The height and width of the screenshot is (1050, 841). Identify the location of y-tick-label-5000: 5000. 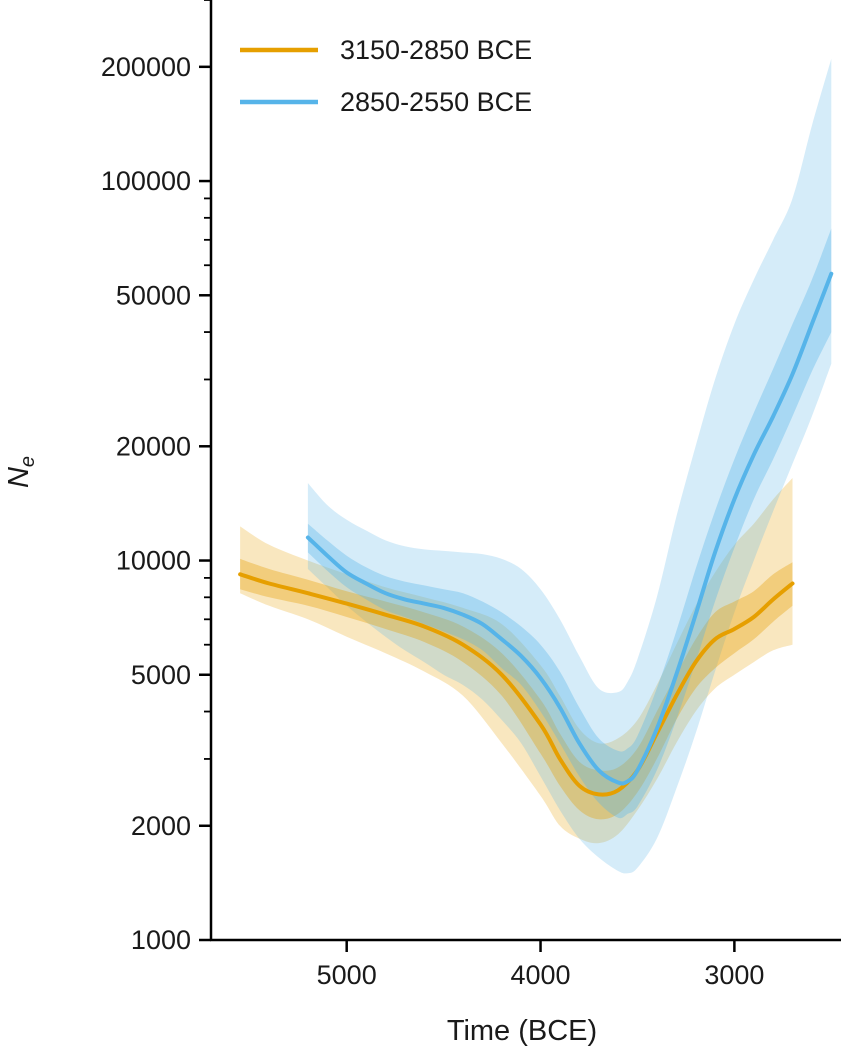
(161, 675).